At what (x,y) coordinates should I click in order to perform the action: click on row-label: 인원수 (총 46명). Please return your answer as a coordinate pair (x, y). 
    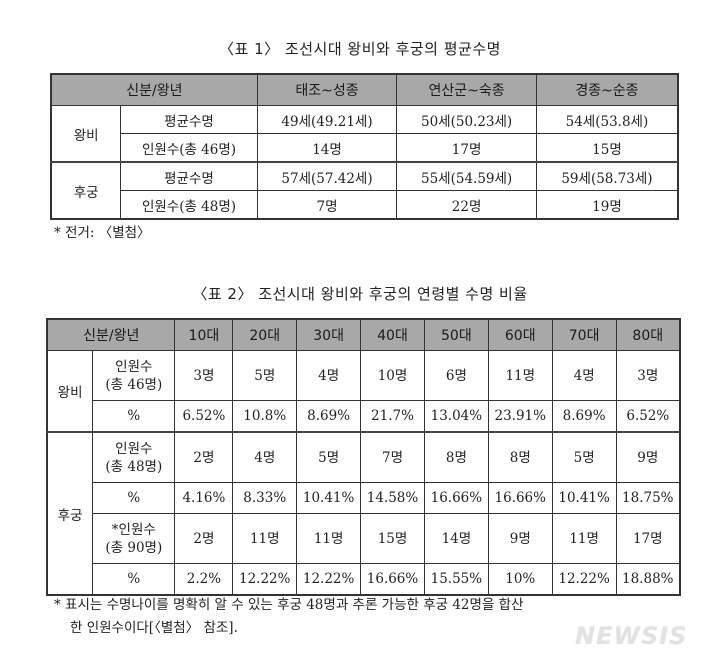
    Looking at the image, I should click on (134, 375).